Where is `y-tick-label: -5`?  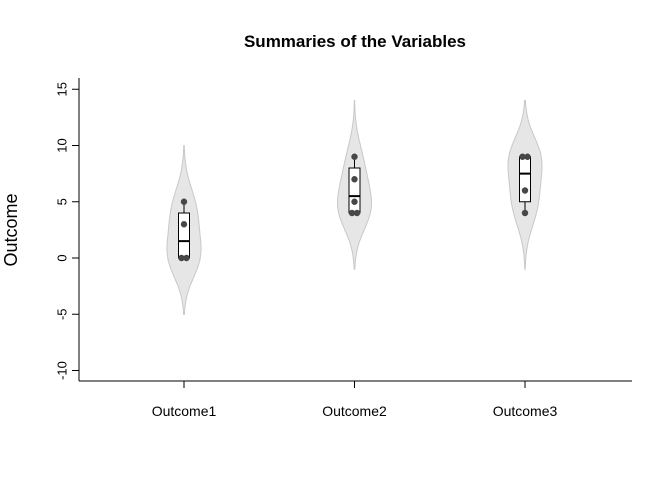 y-tick-label: -5 is located at coordinates (61, 314).